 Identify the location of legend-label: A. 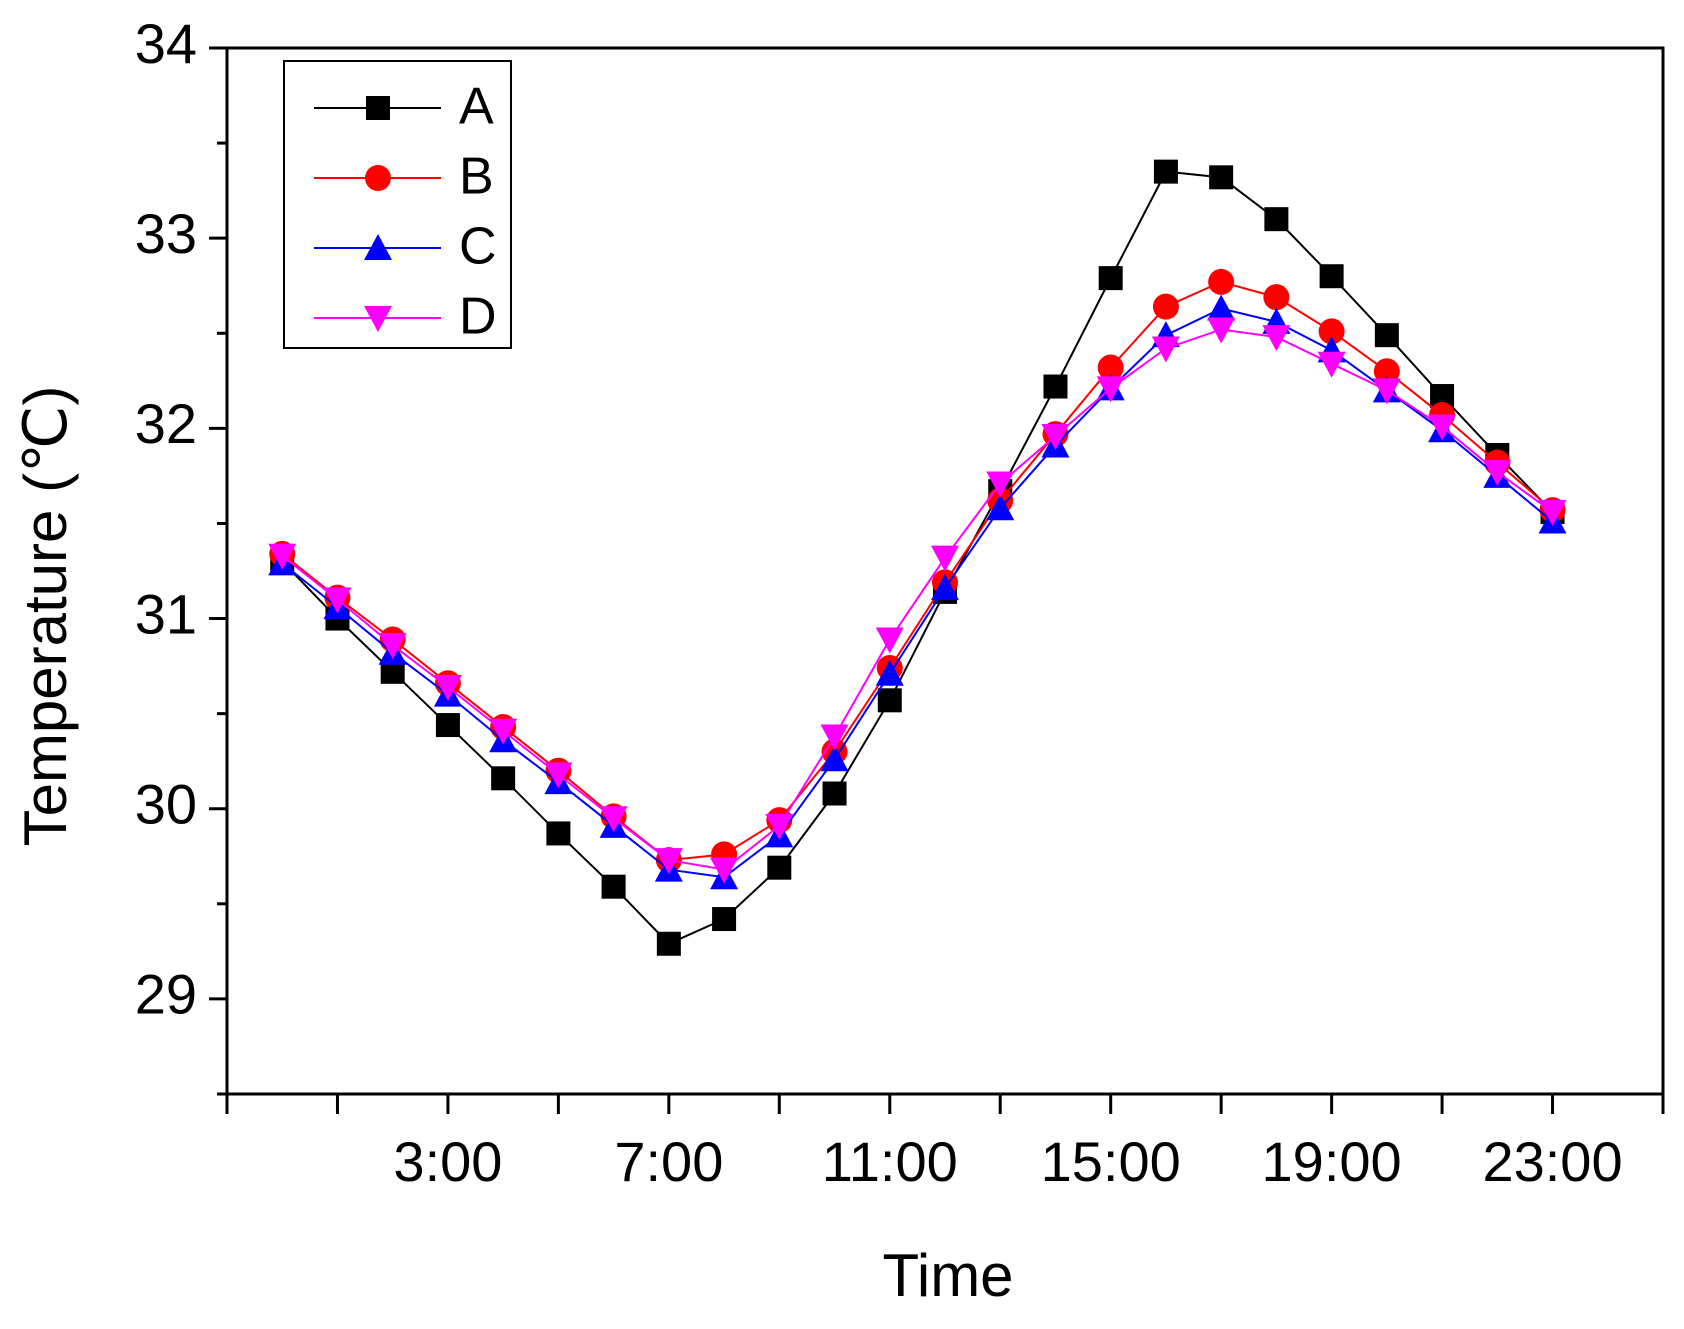
(476, 107).